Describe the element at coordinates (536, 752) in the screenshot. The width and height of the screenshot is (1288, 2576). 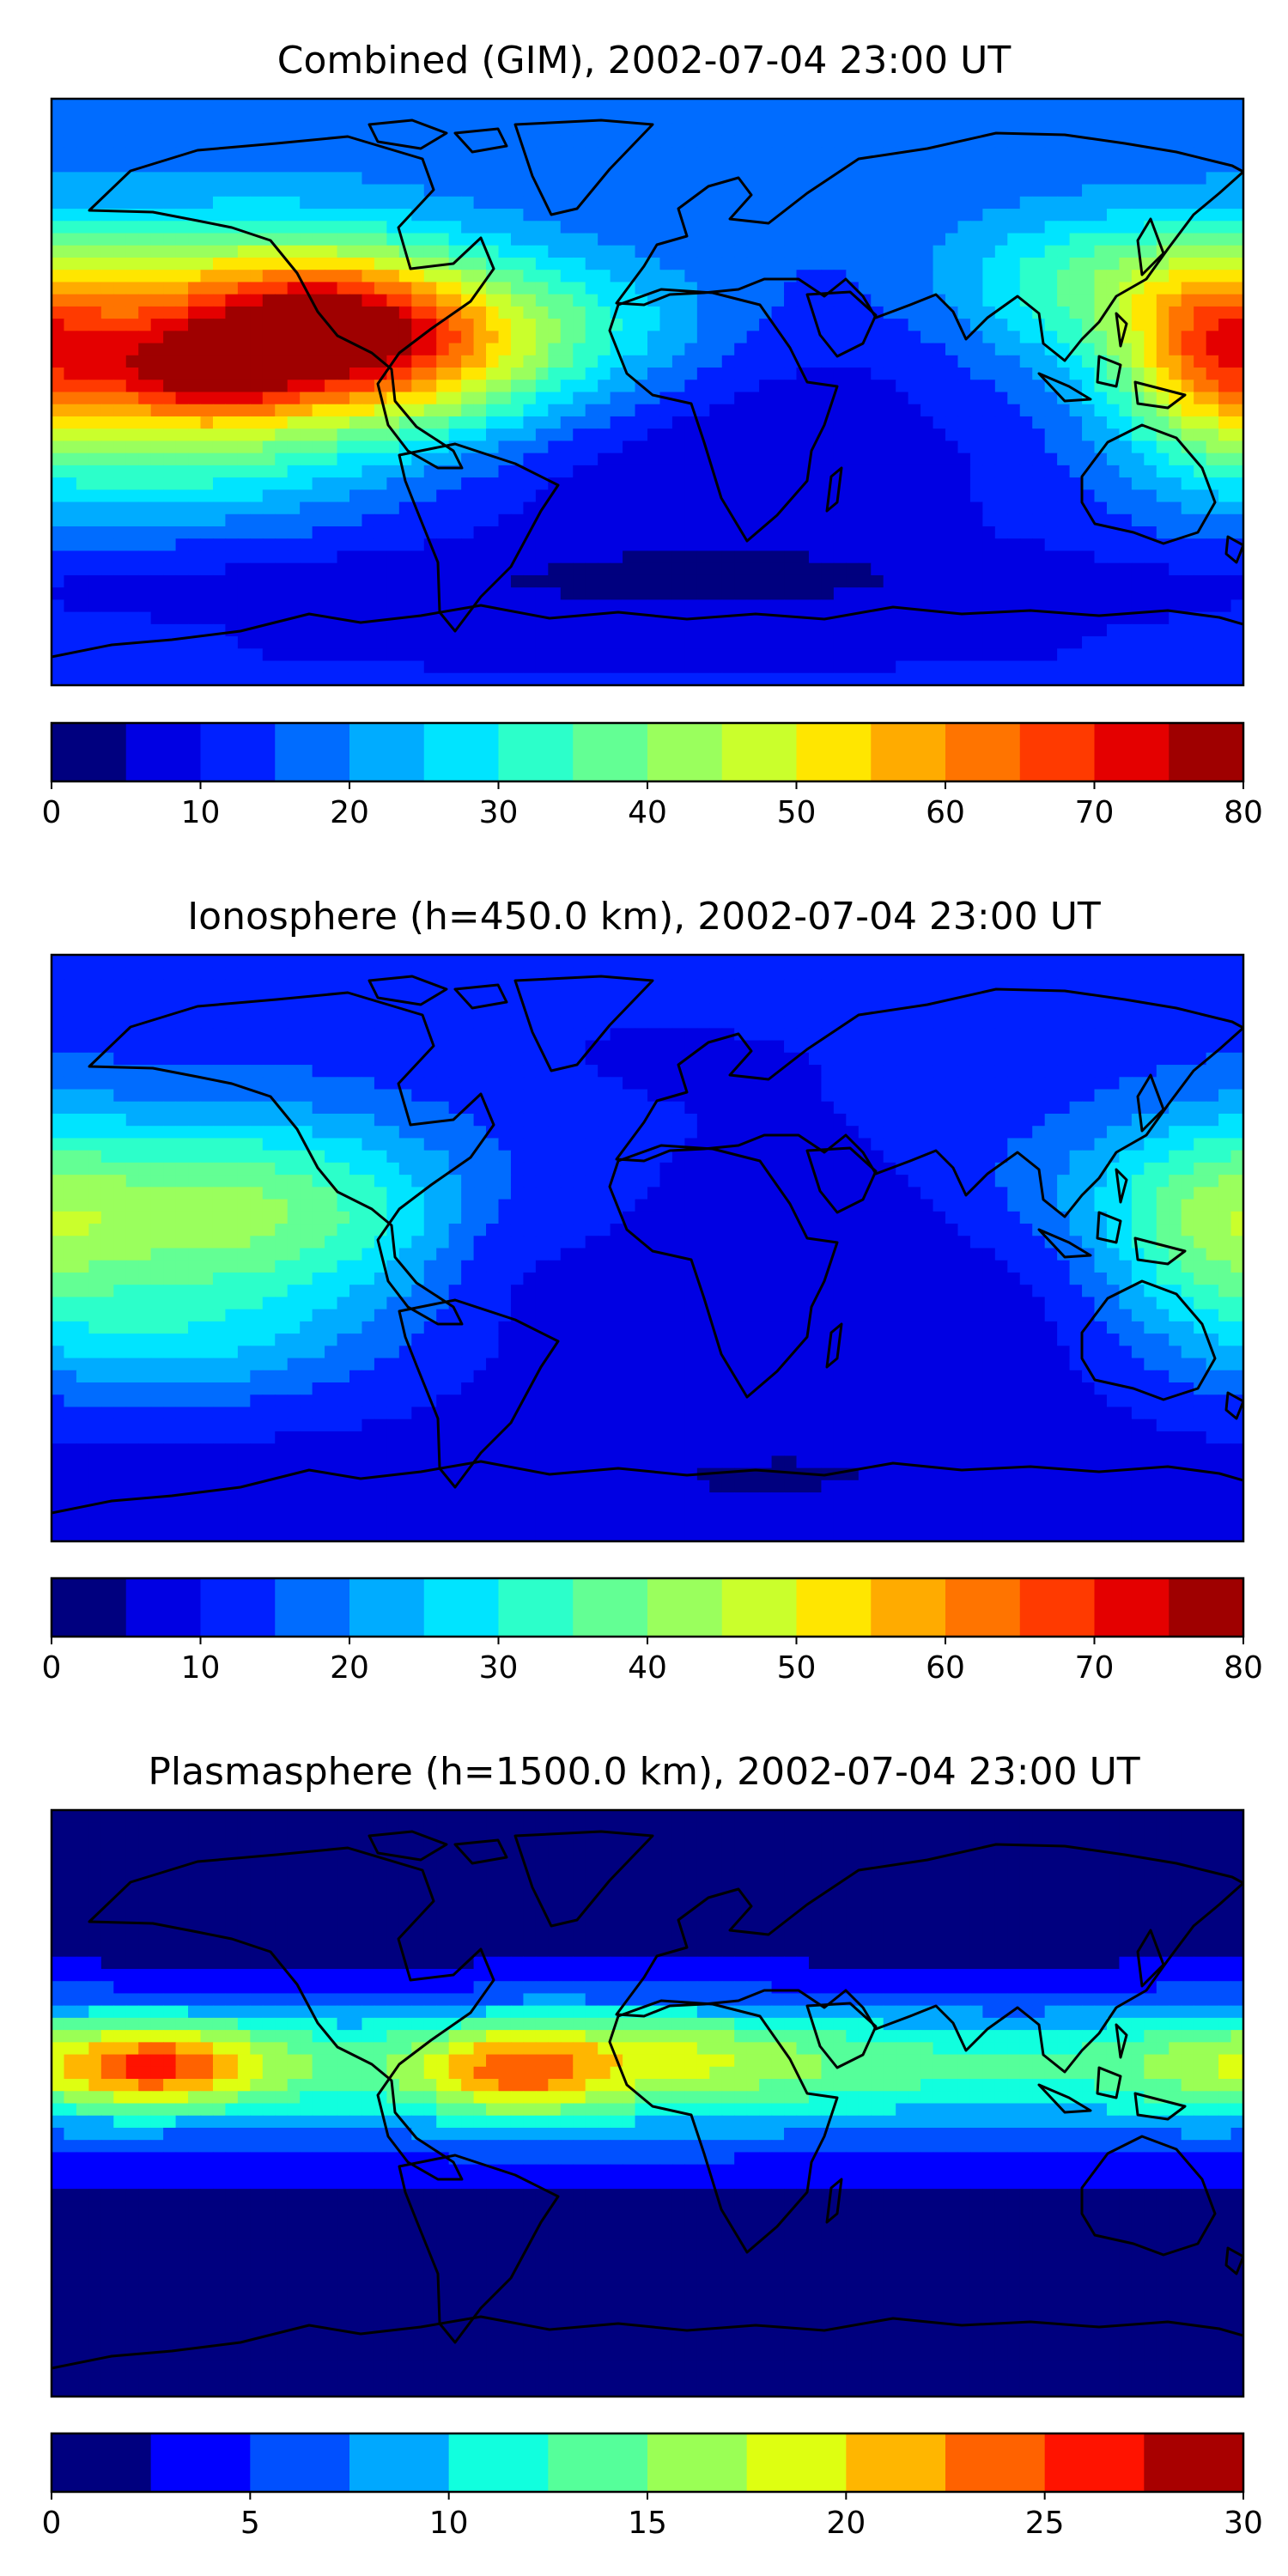
I see `colorbar-swatch` at that location.